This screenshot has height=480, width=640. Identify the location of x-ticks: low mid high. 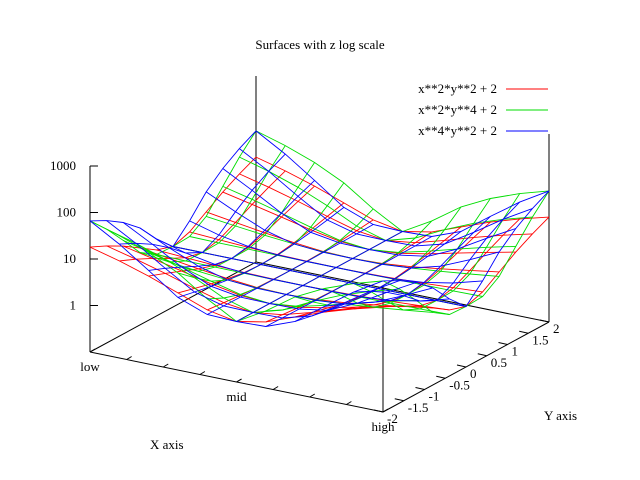
(237, 391).